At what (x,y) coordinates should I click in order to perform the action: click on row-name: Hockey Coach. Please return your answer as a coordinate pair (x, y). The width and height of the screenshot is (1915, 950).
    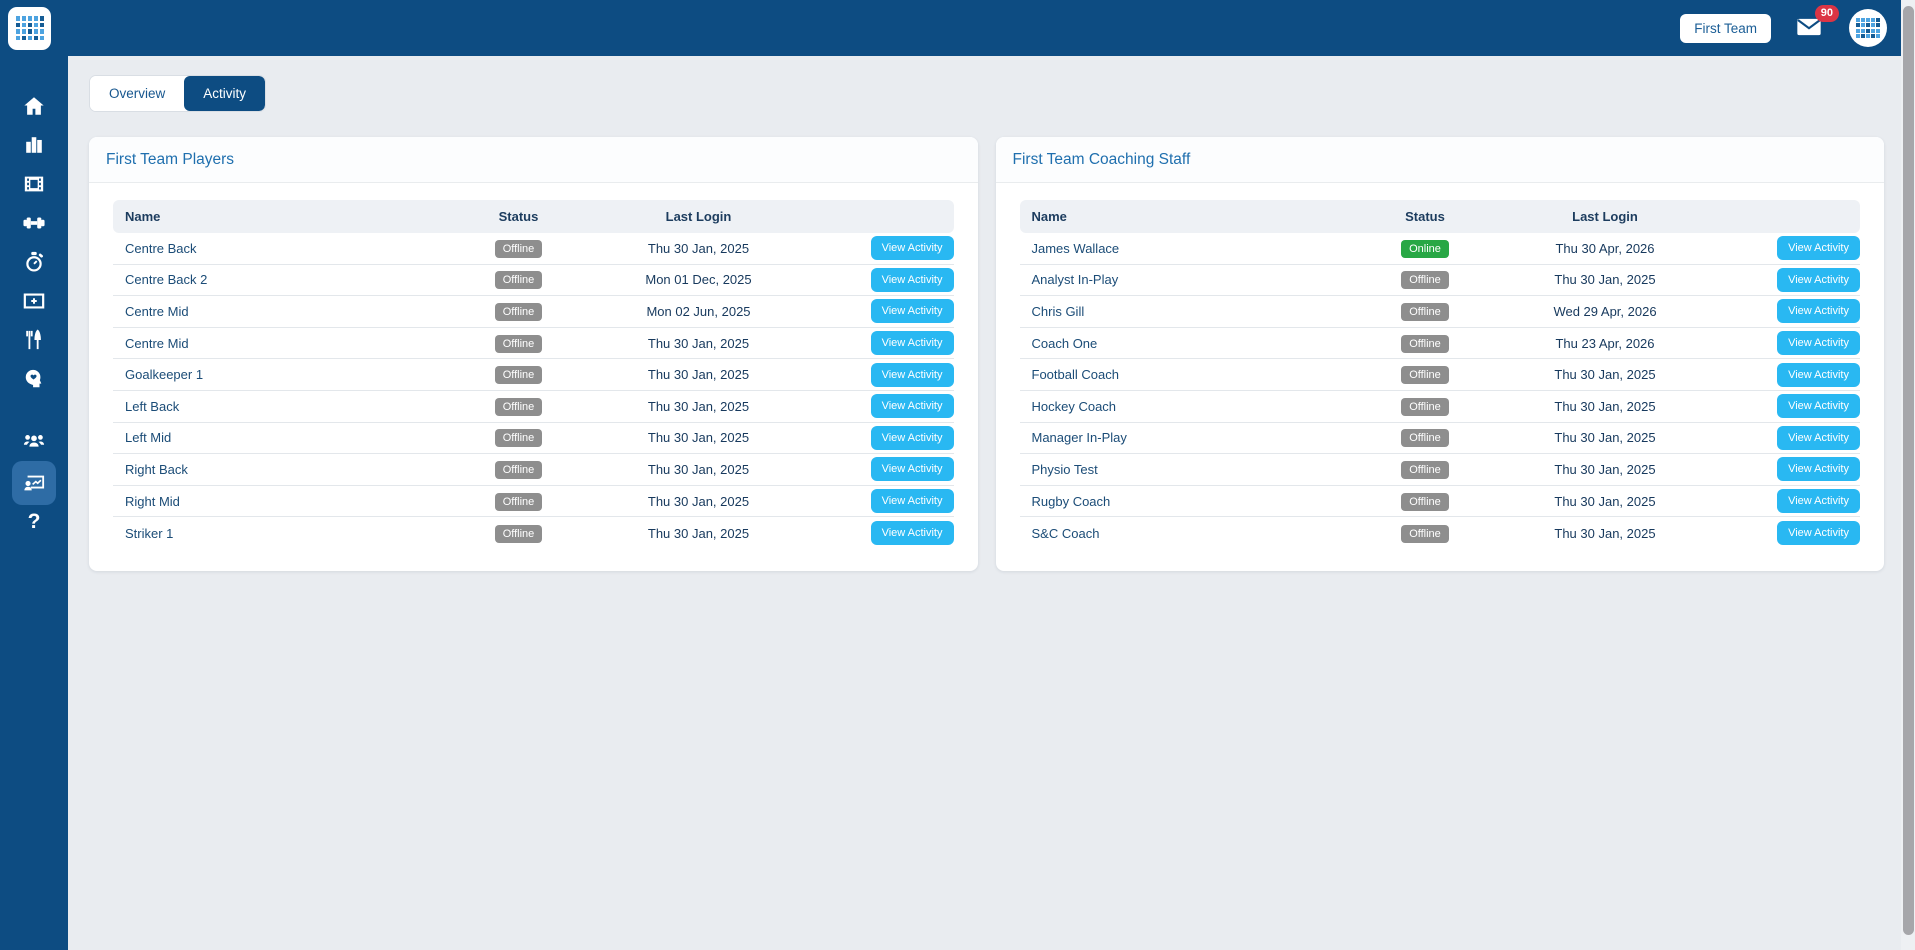
    Looking at the image, I should click on (1074, 406).